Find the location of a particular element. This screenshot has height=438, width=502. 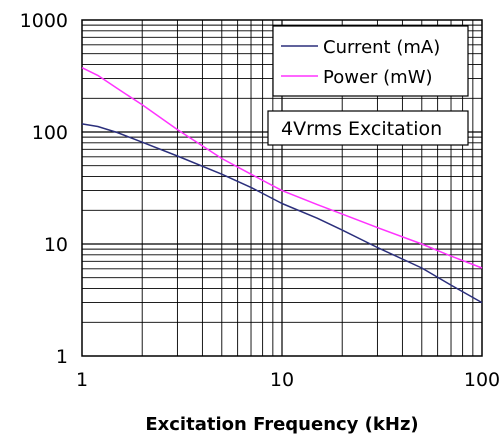

annotation-box: 4Vrms Excitation is located at coordinates (368, 128).